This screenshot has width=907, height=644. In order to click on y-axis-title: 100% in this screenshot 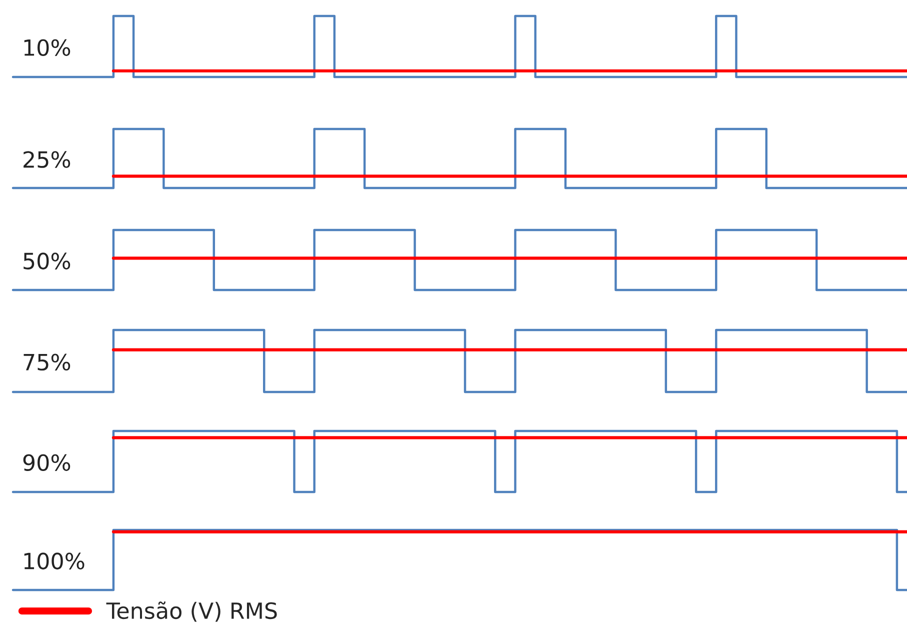, I will do `click(54, 561)`.